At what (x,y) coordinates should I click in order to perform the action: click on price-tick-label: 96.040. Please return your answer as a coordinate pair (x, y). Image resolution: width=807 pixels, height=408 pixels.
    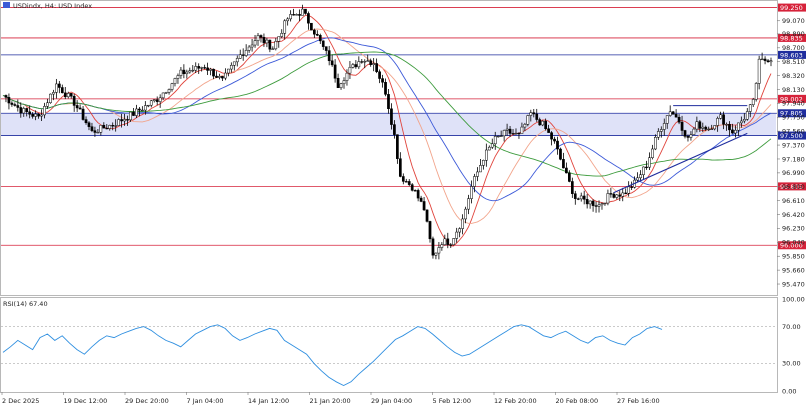
    Looking at the image, I should click on (793, 243).